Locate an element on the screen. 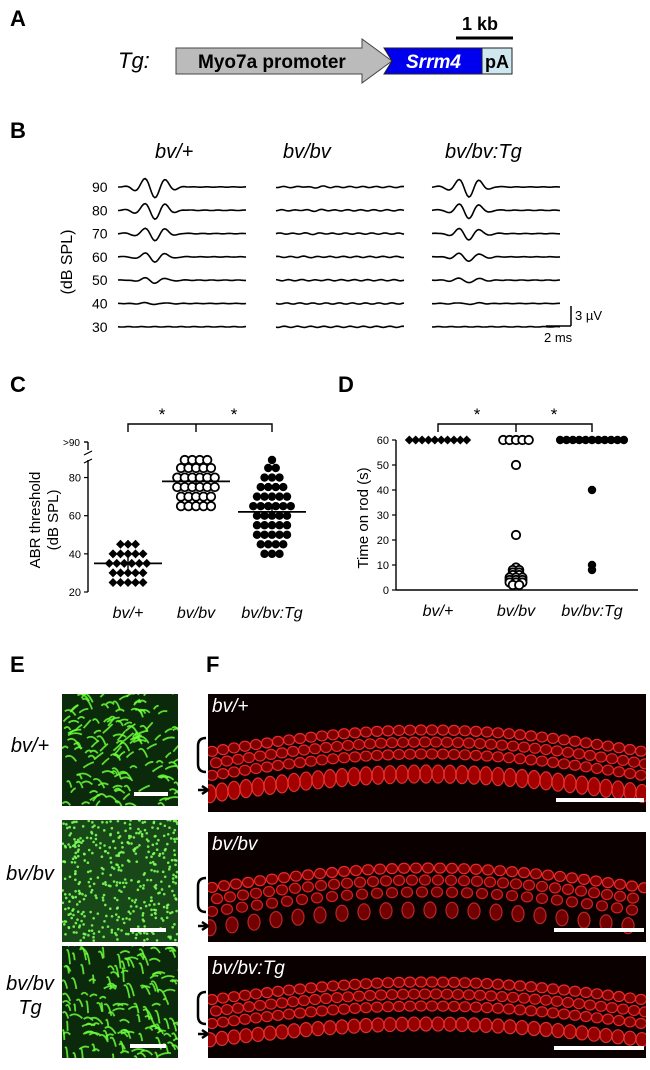  c-ylabel: ABR threshold(dB SPL) is located at coordinates (44, 520).